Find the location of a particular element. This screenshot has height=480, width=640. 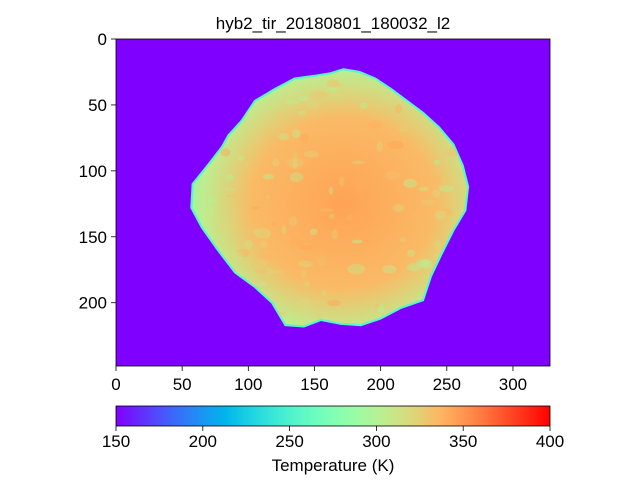

colorbar-ticks: 150 200 250 300 350 400 is located at coordinates (333, 438).